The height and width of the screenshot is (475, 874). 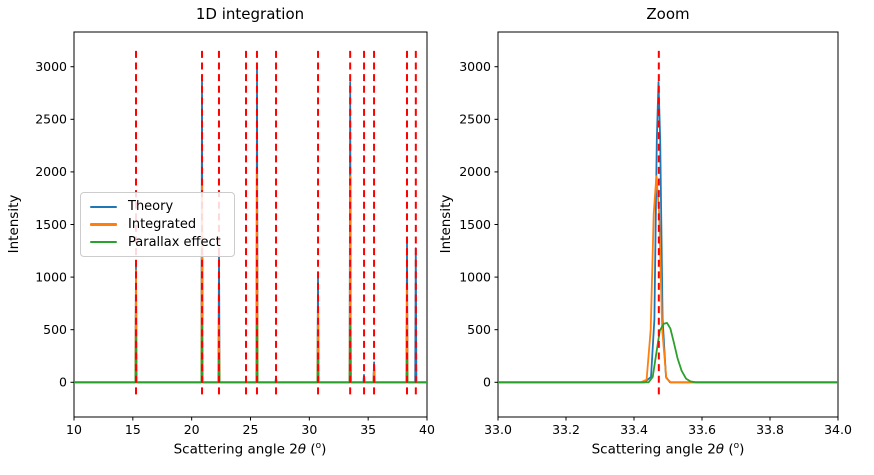 I want to click on legend: Theory Integrated Parallax effect, so click(x=157, y=224).